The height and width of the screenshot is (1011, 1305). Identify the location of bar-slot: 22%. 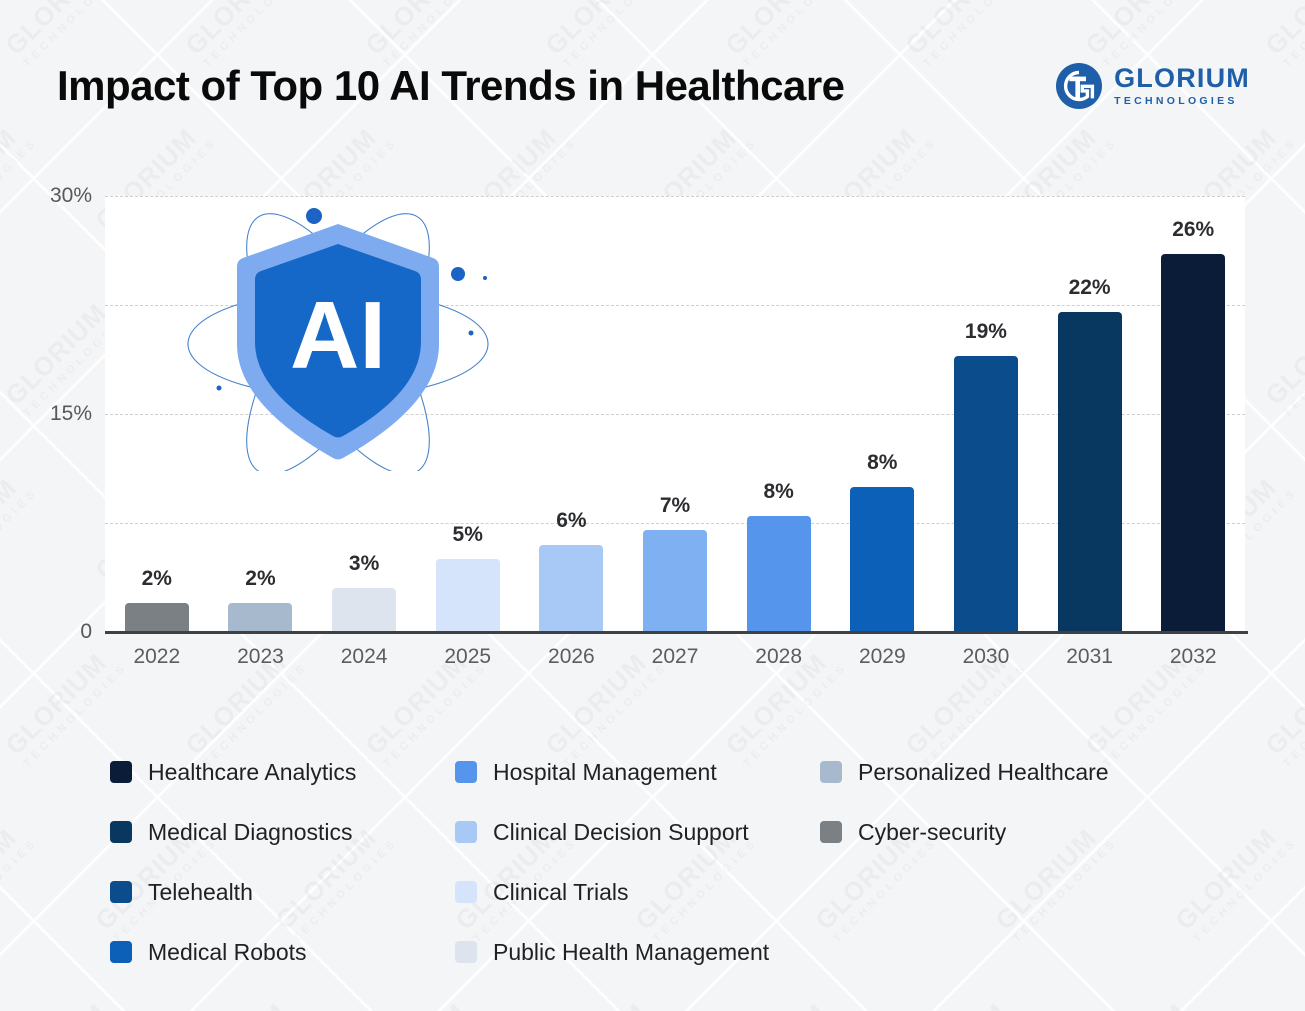
(1090, 414).